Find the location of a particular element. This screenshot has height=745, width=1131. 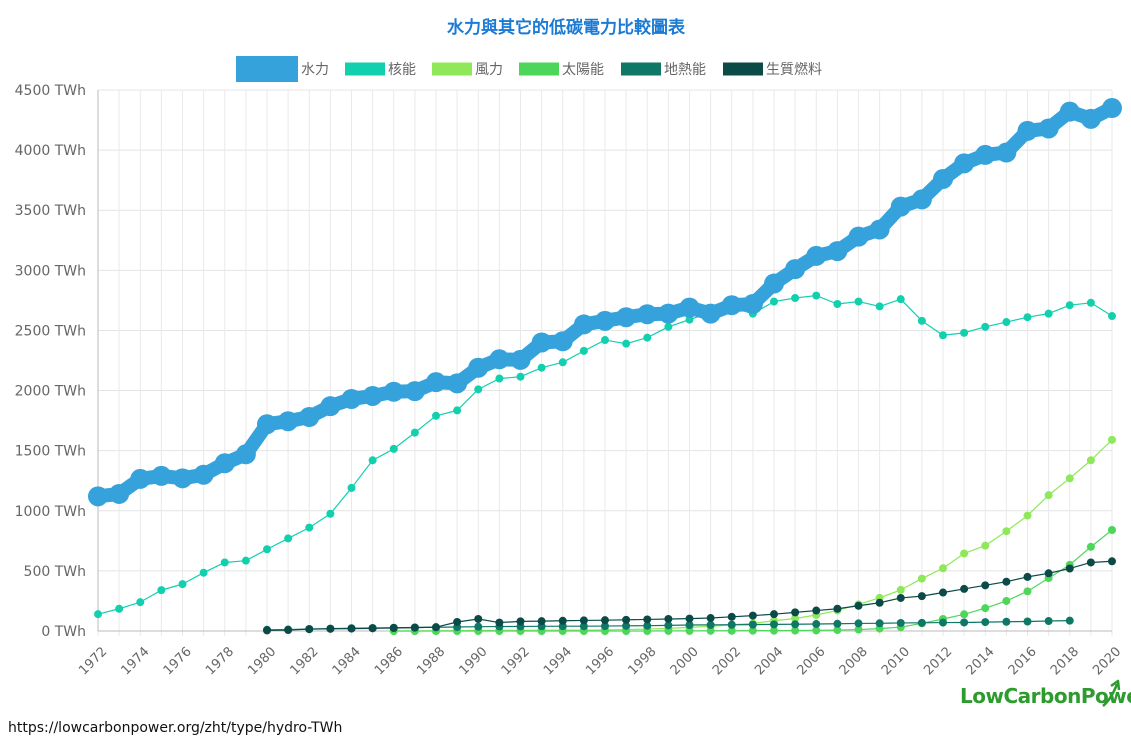

brand-logo: LowCarbonPower is located at coordinates (1045, 696).